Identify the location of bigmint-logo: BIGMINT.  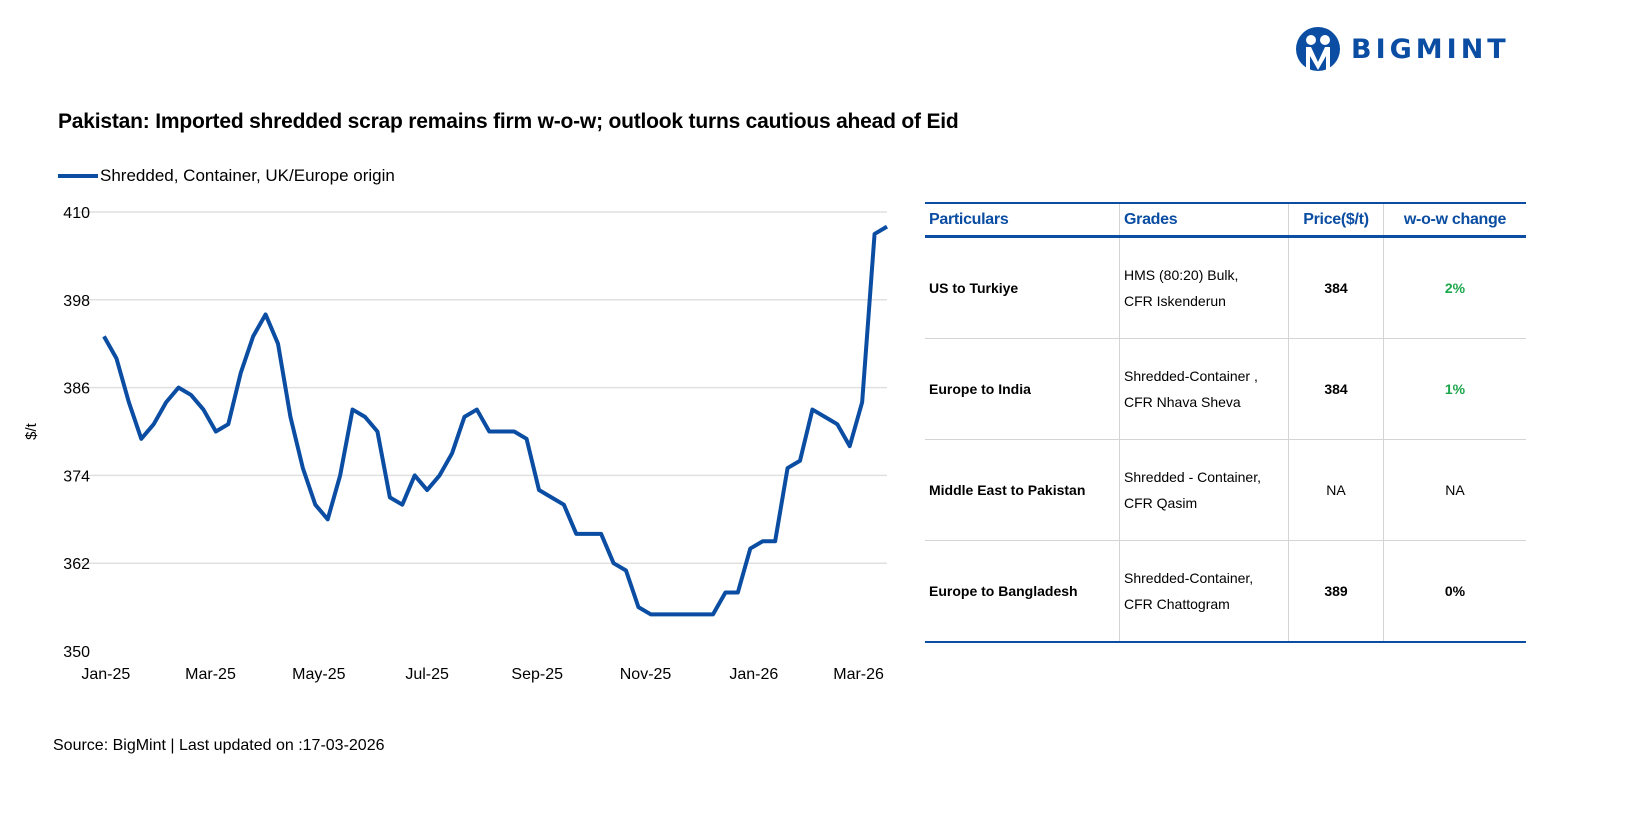
(1402, 49).